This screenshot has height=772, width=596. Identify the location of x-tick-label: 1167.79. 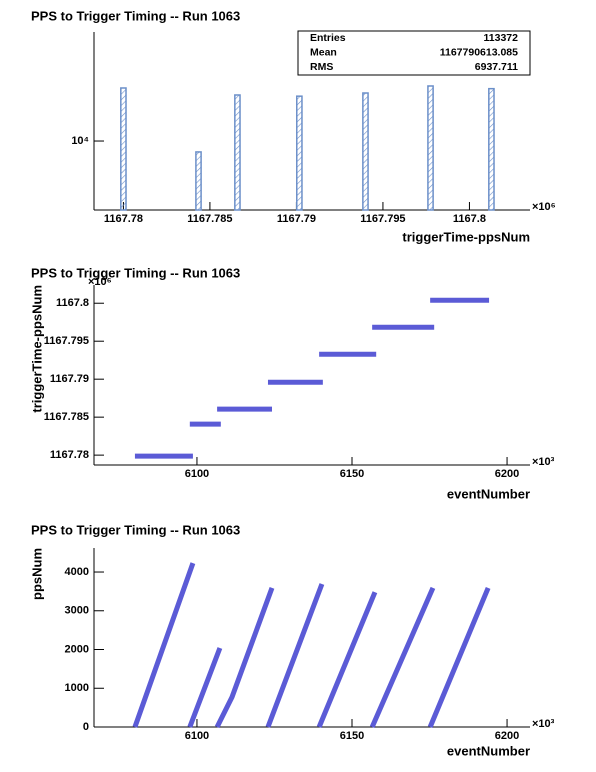
(296, 219).